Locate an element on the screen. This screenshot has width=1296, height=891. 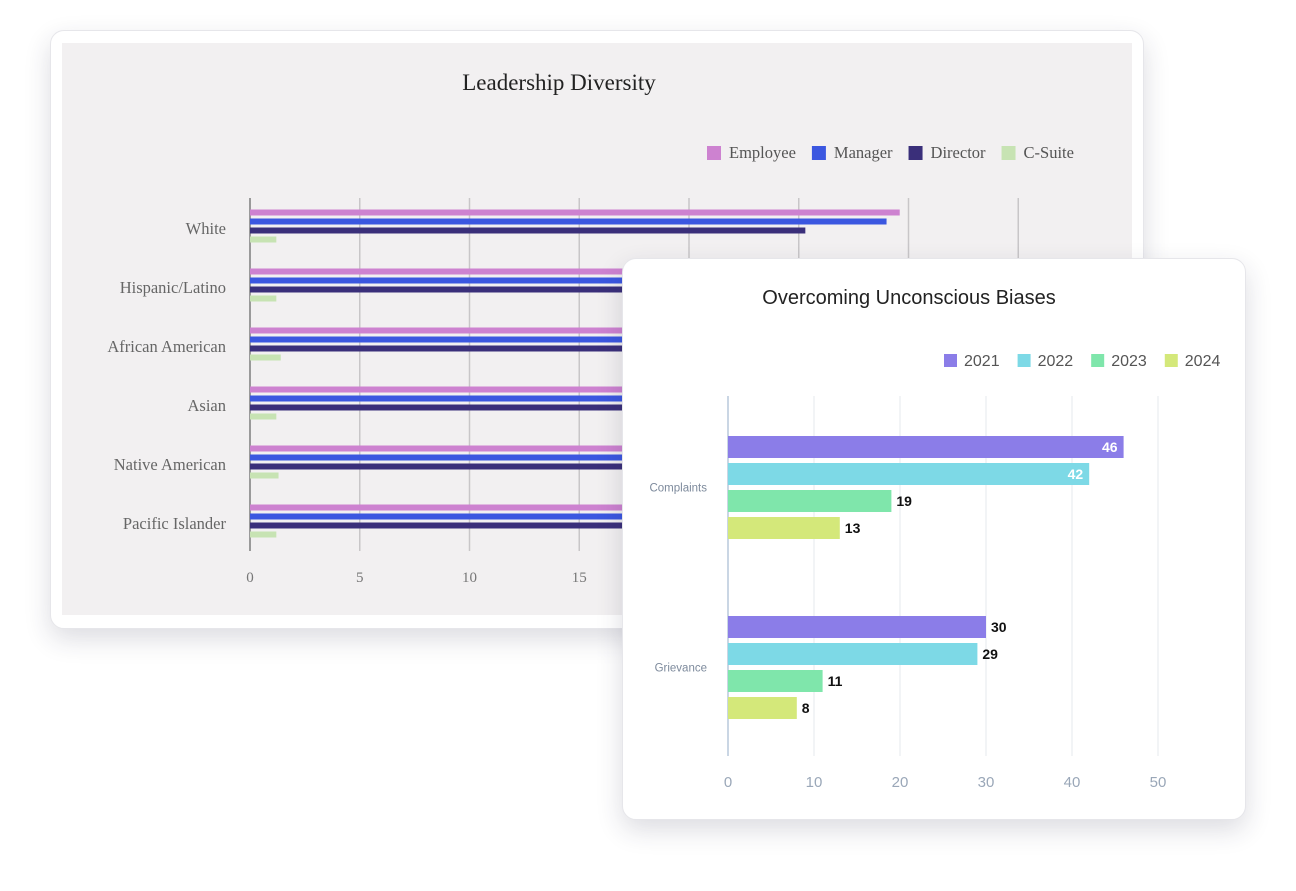
legend-label-employee: Employee is located at coordinates (762, 152).